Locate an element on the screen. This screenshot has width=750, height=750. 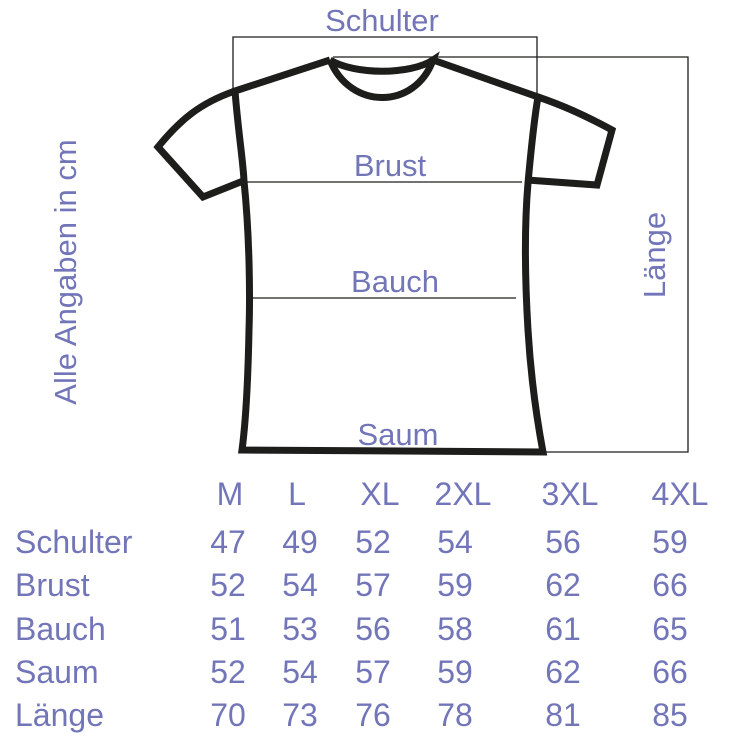
units-note: Alle Angaben in cm is located at coordinates (65, 271).